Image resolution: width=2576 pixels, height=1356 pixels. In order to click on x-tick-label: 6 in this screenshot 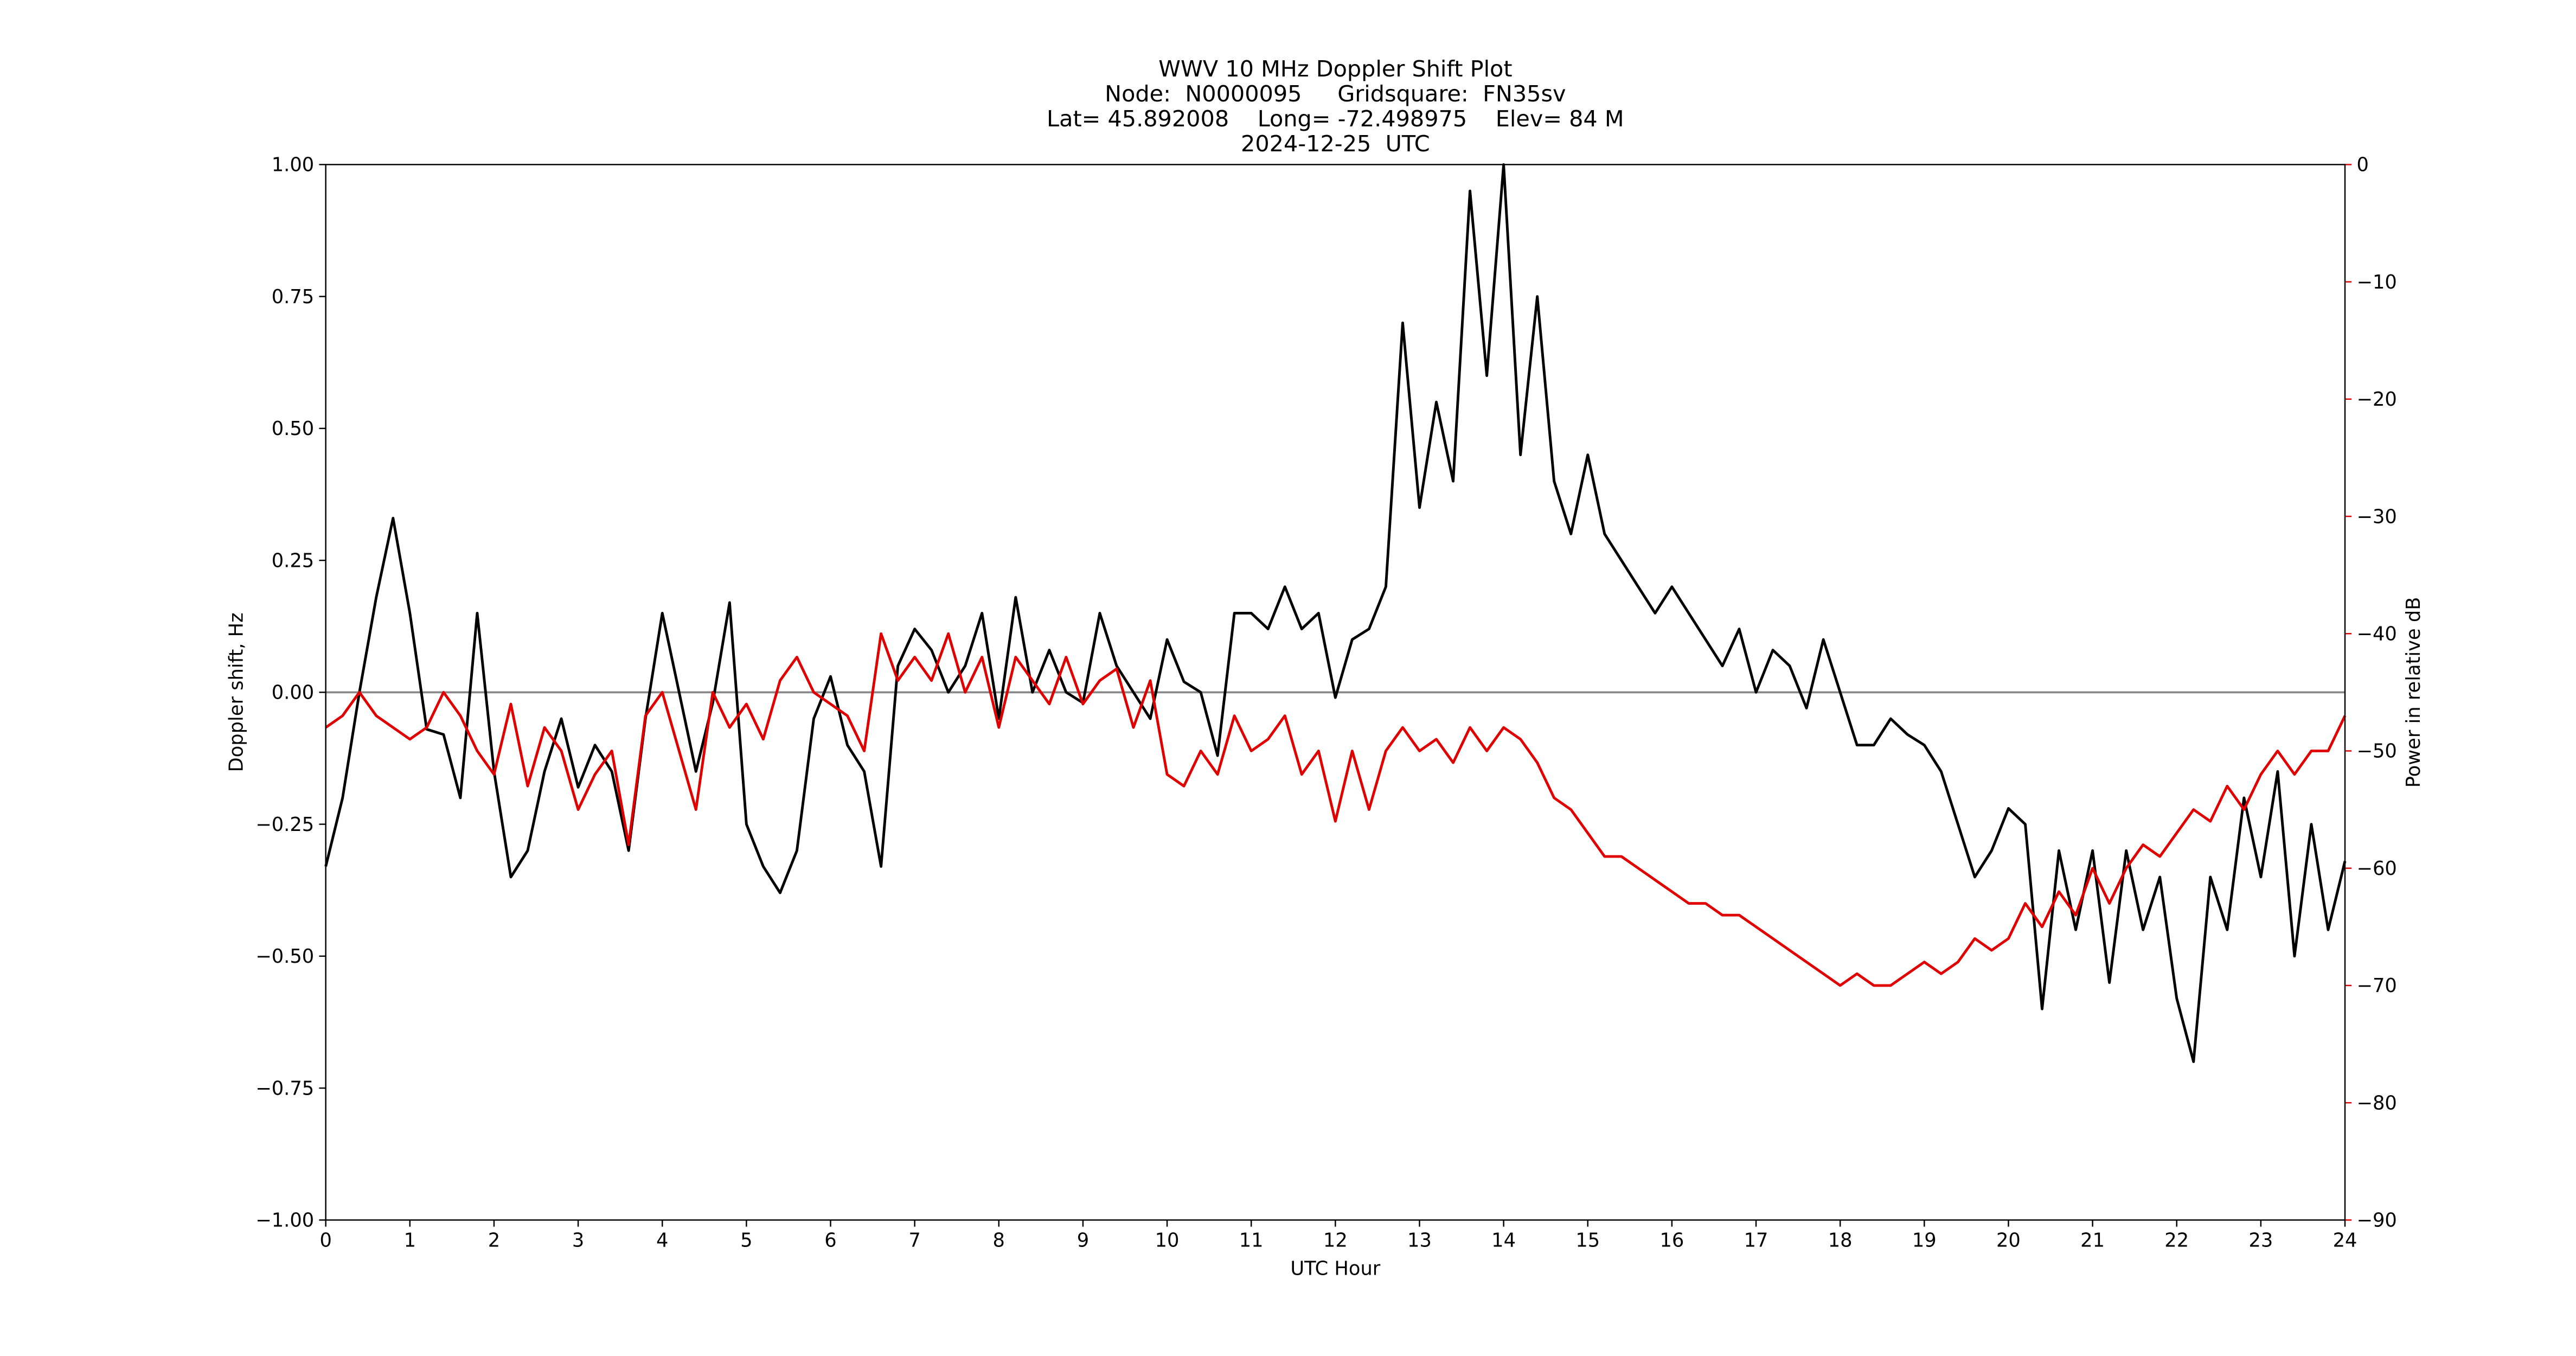, I will do `click(830, 1240)`.